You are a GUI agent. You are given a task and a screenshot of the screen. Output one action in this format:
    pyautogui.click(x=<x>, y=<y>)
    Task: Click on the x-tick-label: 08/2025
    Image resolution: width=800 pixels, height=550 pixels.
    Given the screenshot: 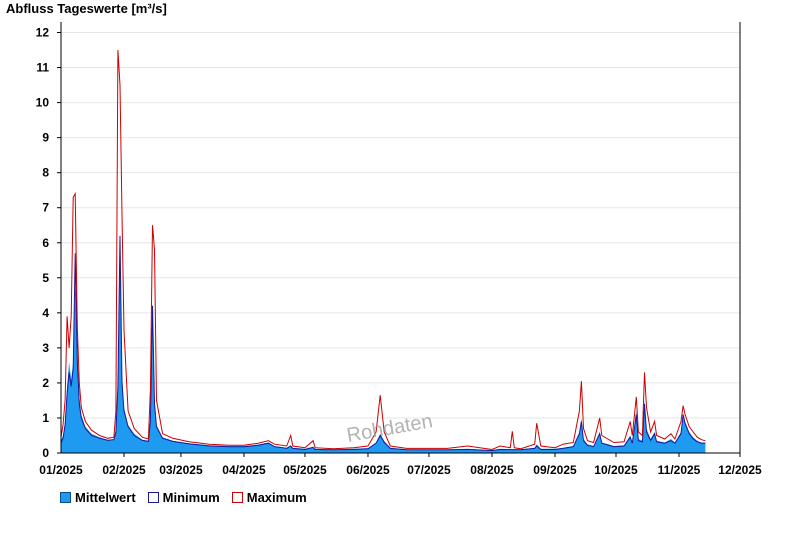 What is the action you would take?
    pyautogui.click(x=492, y=470)
    